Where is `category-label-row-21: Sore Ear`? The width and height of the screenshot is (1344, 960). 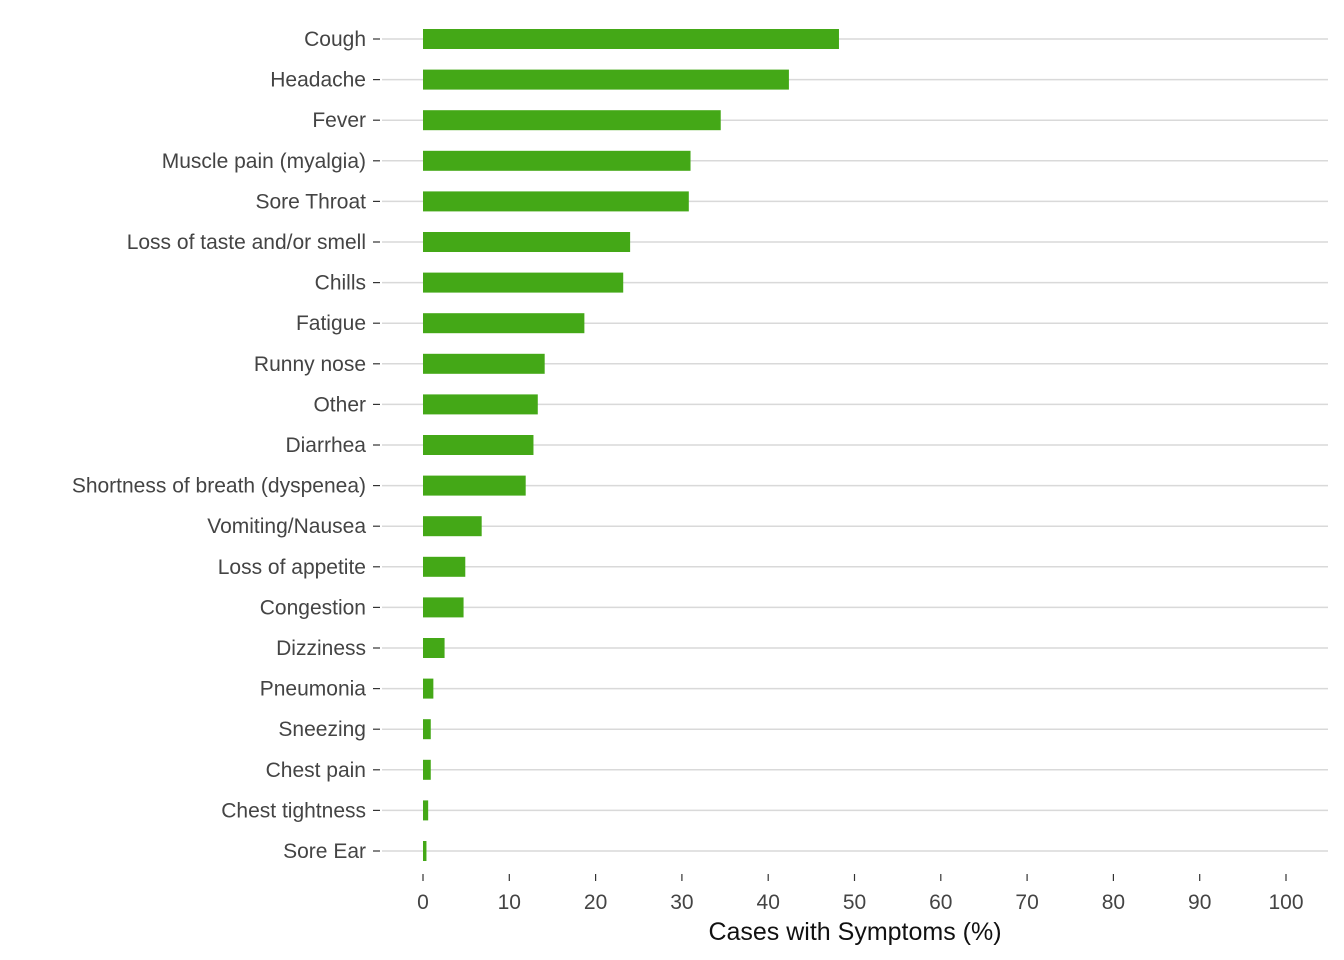
category-label-row-21: Sore Ear is located at coordinates (324, 851).